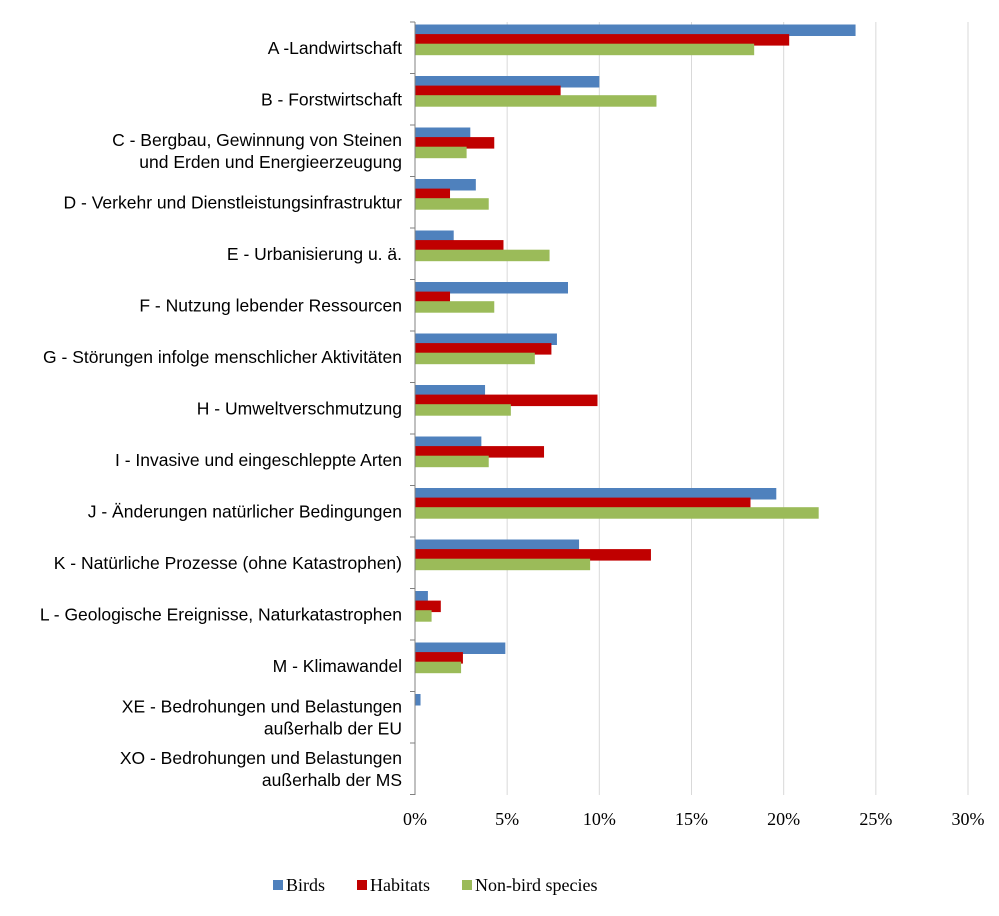 The height and width of the screenshot is (916, 999). What do you see at coordinates (400, 885) in the screenshot?
I see `legend-label-1: Habitats` at bounding box center [400, 885].